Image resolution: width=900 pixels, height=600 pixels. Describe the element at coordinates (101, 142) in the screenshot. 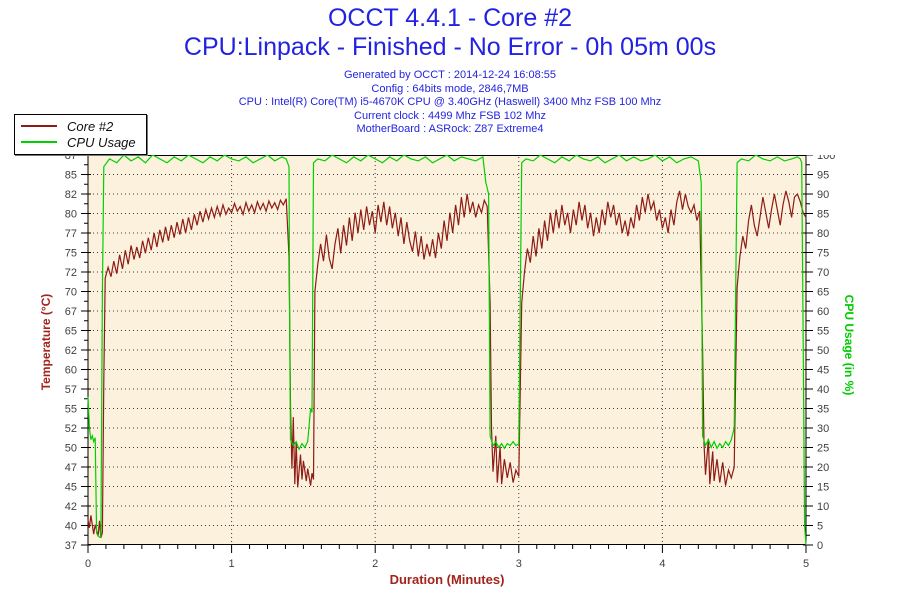

I see `legend-label-cpu-usage: CPU Usage` at that location.